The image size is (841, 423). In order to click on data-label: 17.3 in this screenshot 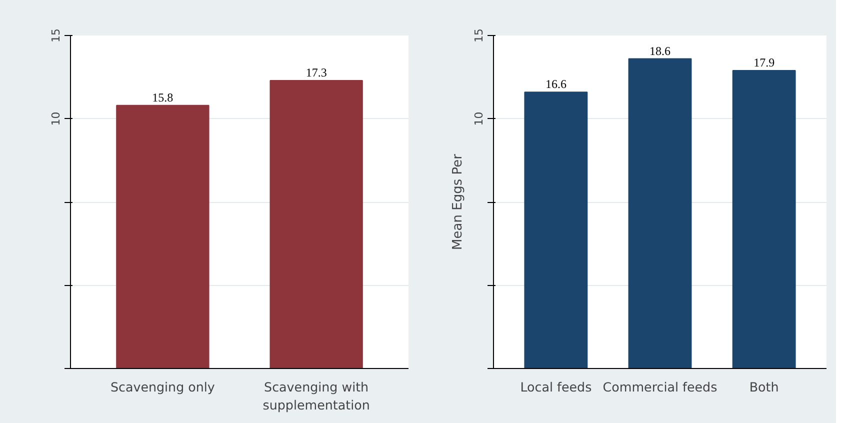, I will do `click(316, 72)`.